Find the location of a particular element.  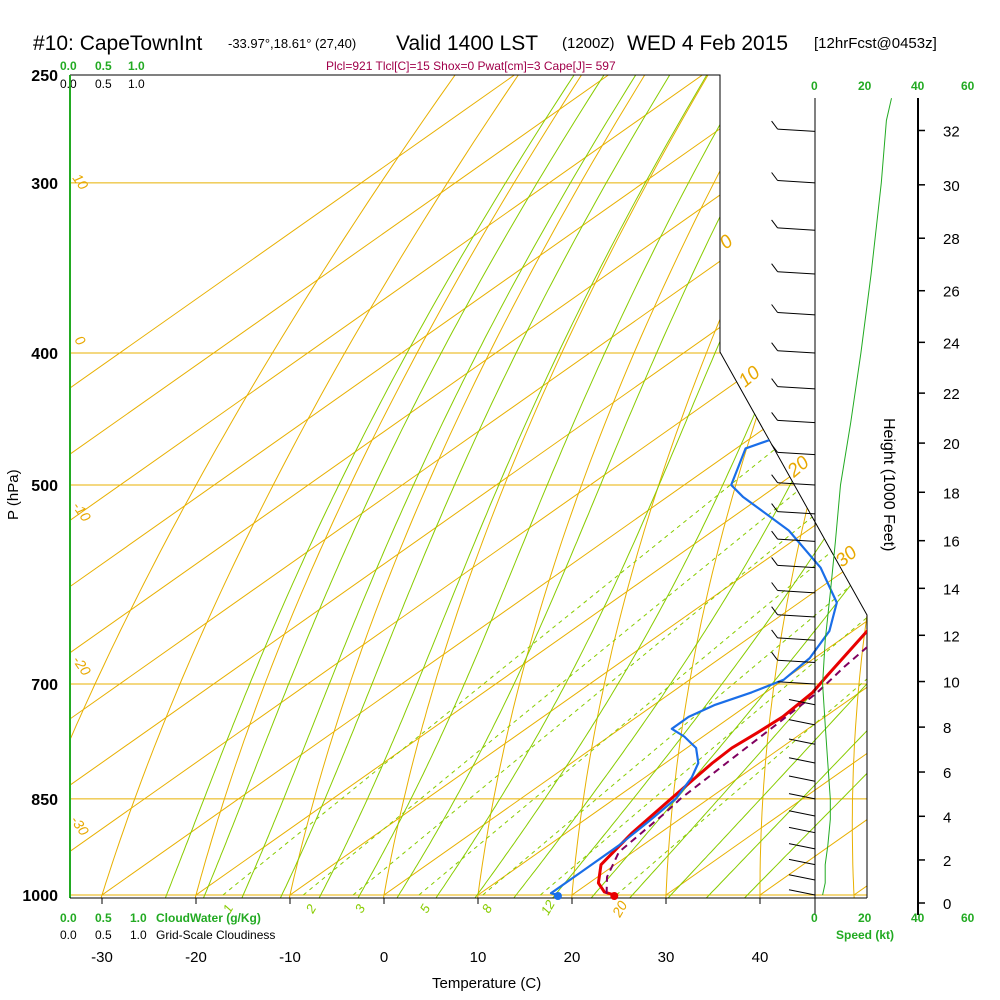

height-tick-label: 20 is located at coordinates (951, 444).